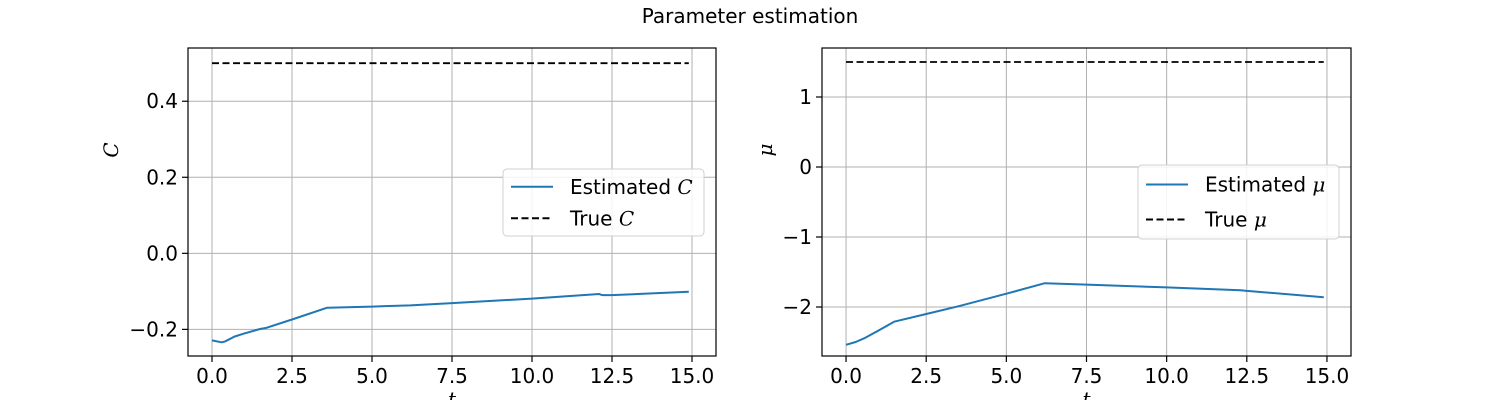  What do you see at coordinates (805, 97) in the screenshot?
I see `y-tick-label: 1` at bounding box center [805, 97].